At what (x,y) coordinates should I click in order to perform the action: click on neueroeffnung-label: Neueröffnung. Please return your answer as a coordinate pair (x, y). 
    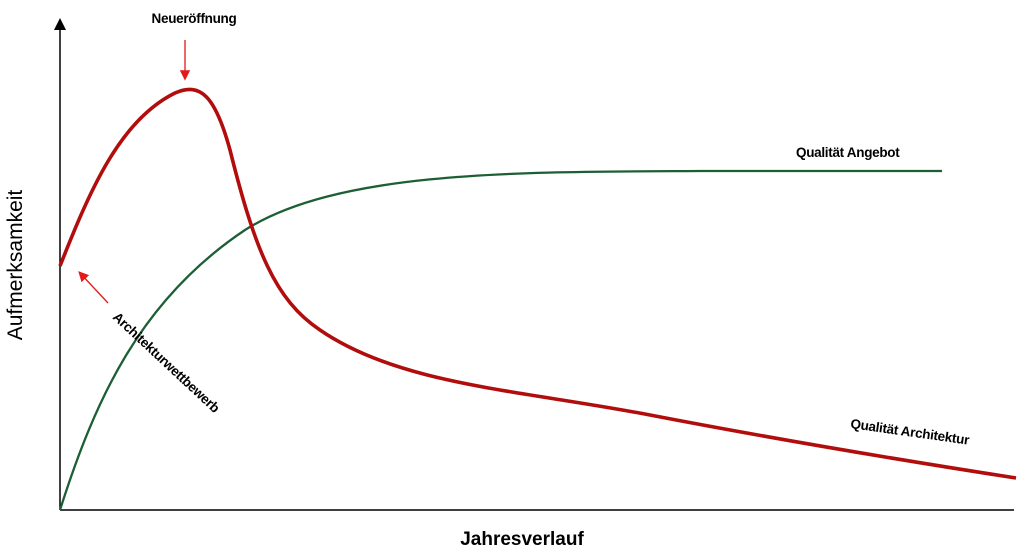
    Looking at the image, I should click on (194, 18).